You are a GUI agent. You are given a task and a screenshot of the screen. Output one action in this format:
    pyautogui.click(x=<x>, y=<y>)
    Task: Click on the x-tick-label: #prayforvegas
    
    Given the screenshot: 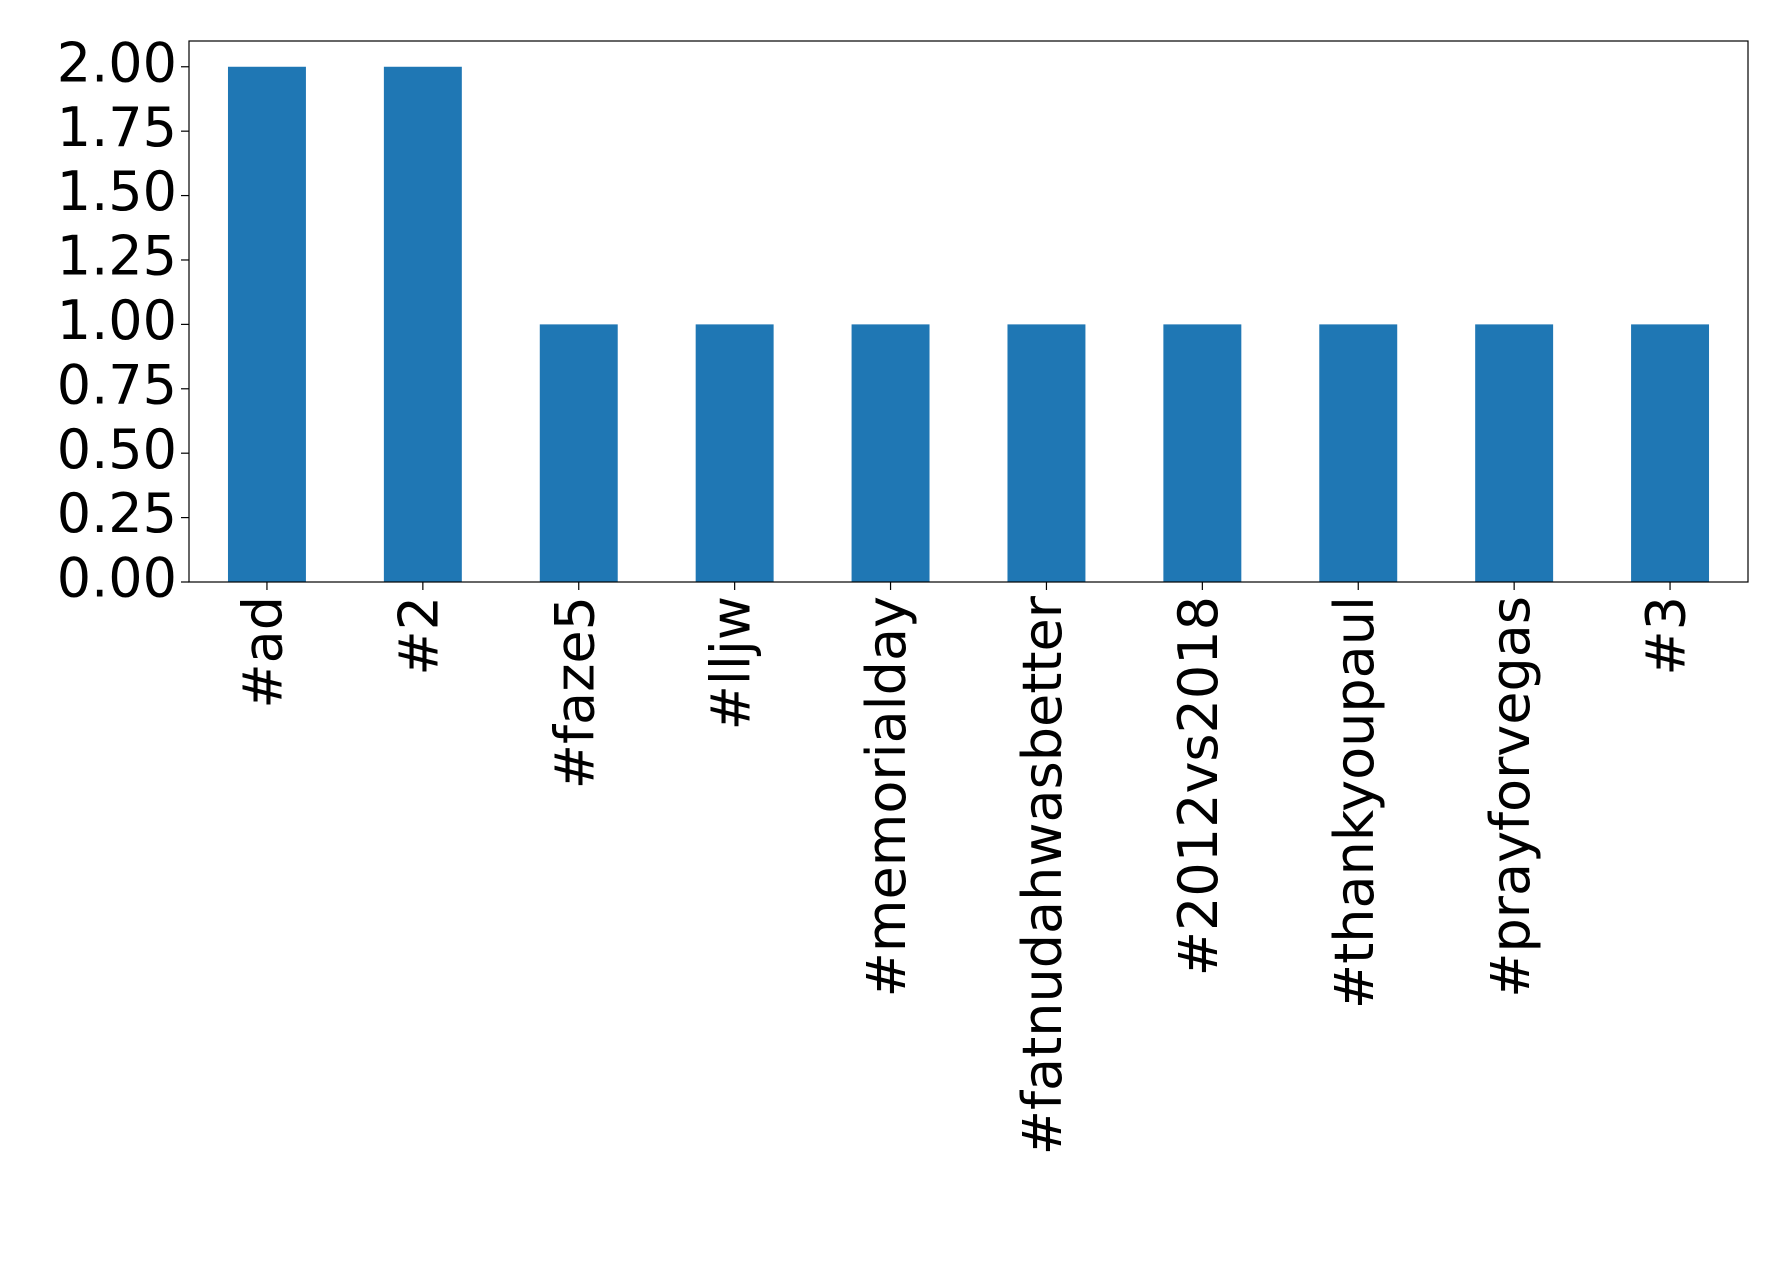 What is the action you would take?
    pyautogui.click(x=1510, y=797)
    